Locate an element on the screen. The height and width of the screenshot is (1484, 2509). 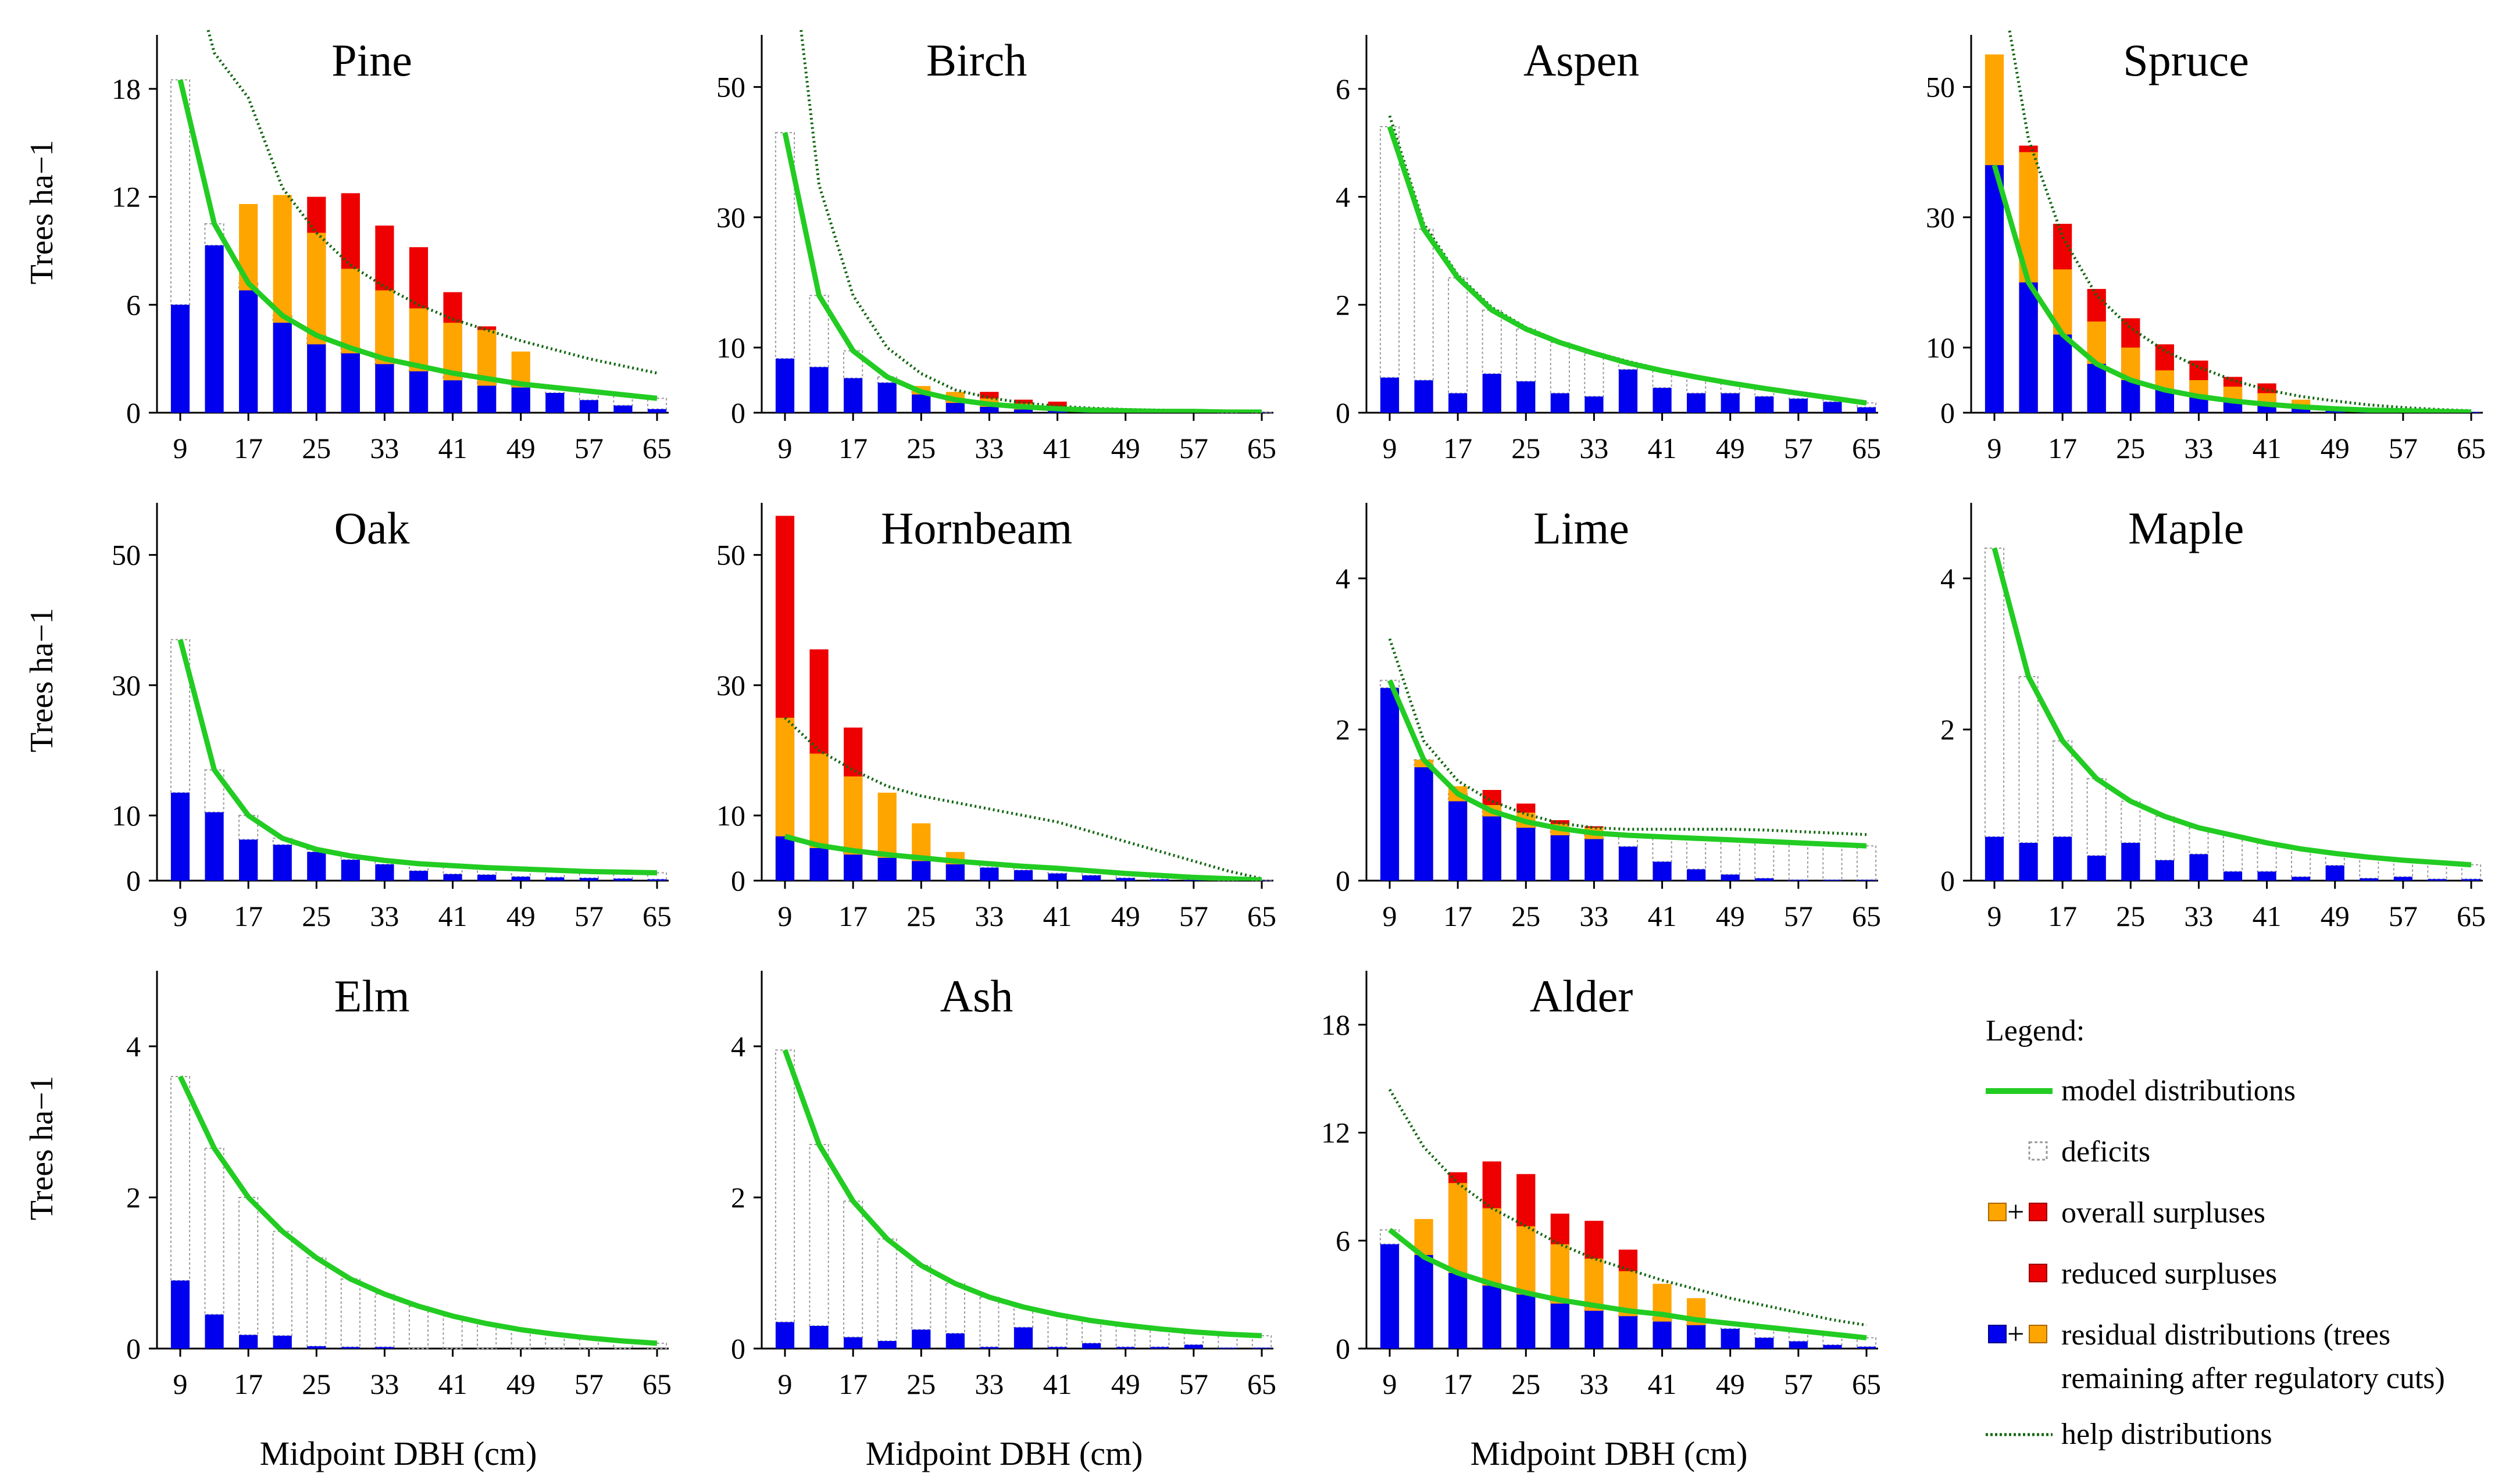
legend-reduced-label: reduced surpluses is located at coordinates (2169, 1273).